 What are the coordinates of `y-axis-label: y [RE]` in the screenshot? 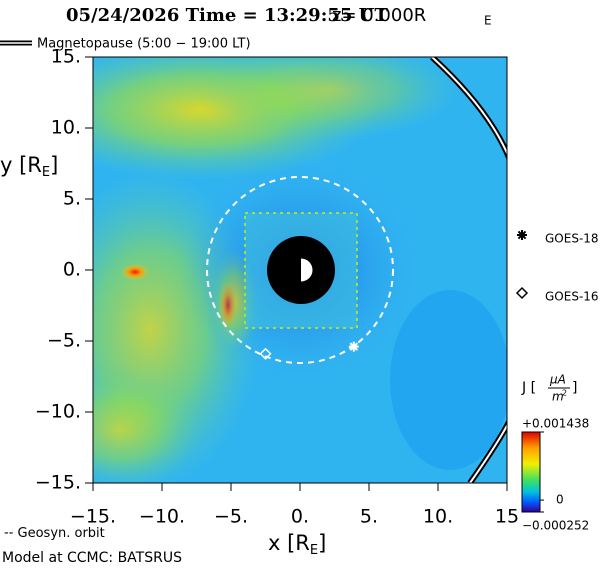 It's located at (29, 166).